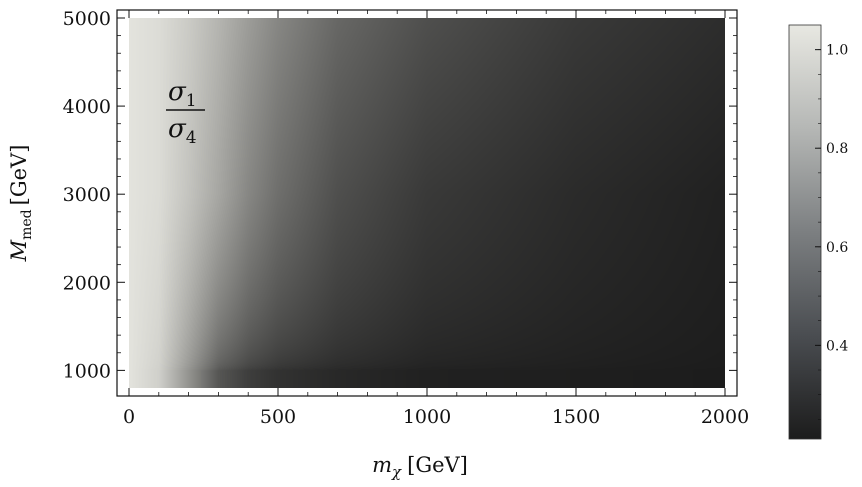  What do you see at coordinates (87, 19) in the screenshot?
I see `y-tick-label: 5000` at bounding box center [87, 19].